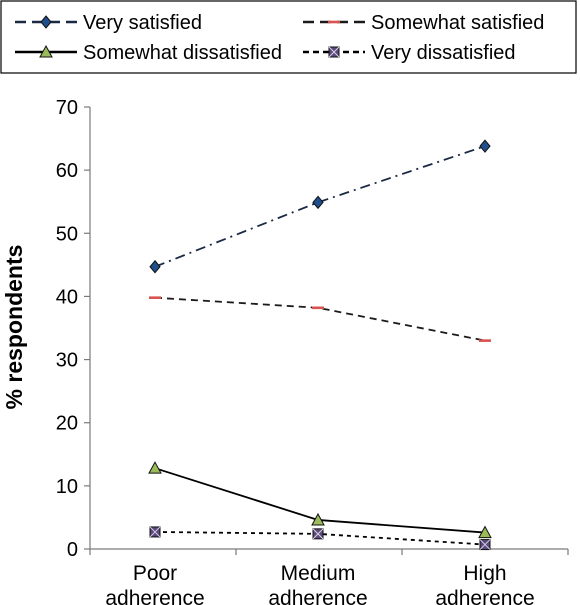  I want to click on series-somewhat-satisfied, so click(320, 319).